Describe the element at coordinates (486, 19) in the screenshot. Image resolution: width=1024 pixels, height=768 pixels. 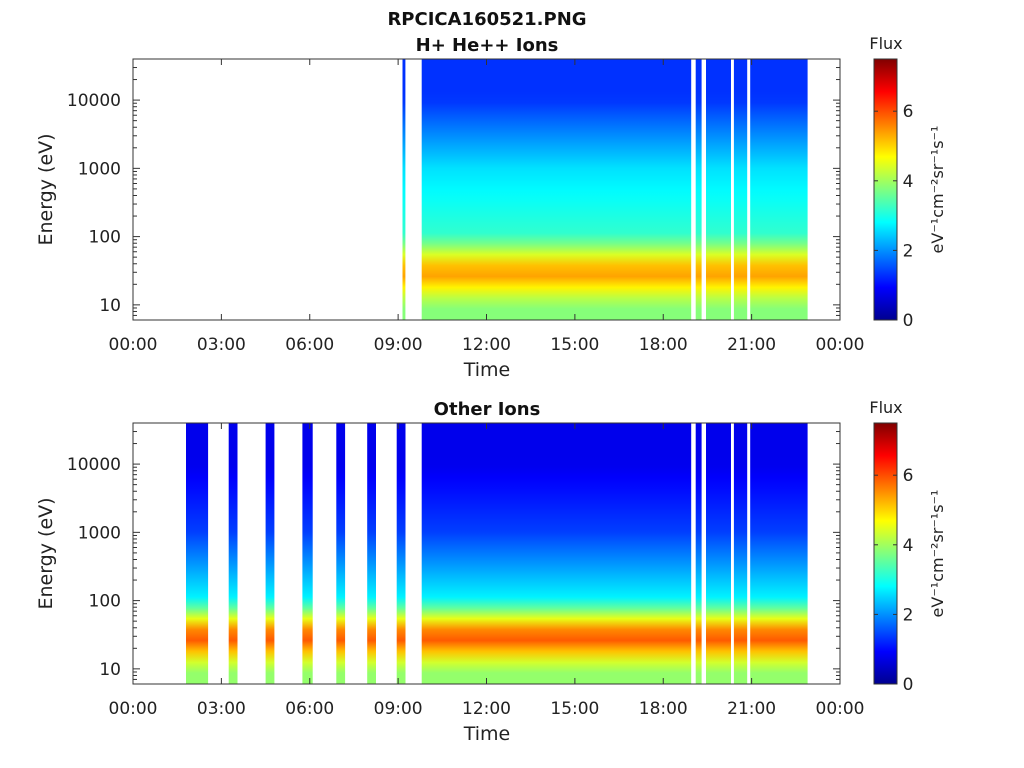
I see `figure-title: RPCICA160521.PNG` at that location.